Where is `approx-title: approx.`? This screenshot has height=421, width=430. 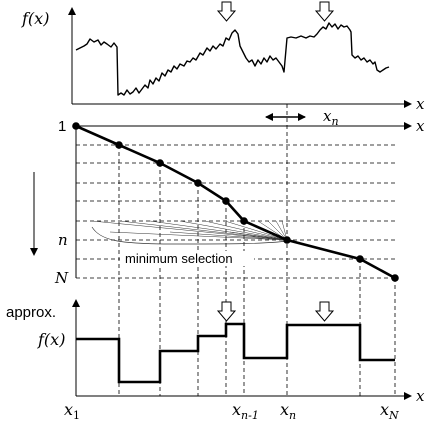
approx-title: approx. is located at coordinates (31, 312).